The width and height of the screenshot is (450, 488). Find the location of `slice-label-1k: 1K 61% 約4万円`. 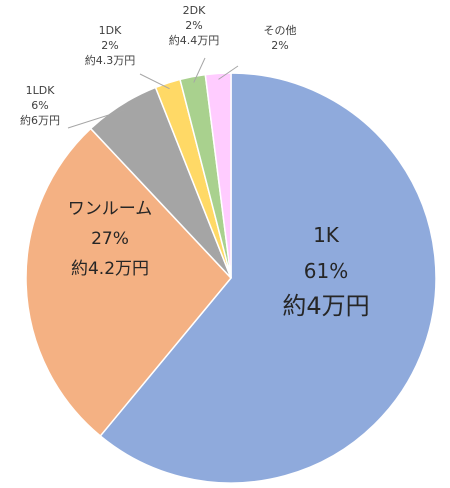

slice-label-1k: 1K 61% 約4万円 is located at coordinates (325, 271).